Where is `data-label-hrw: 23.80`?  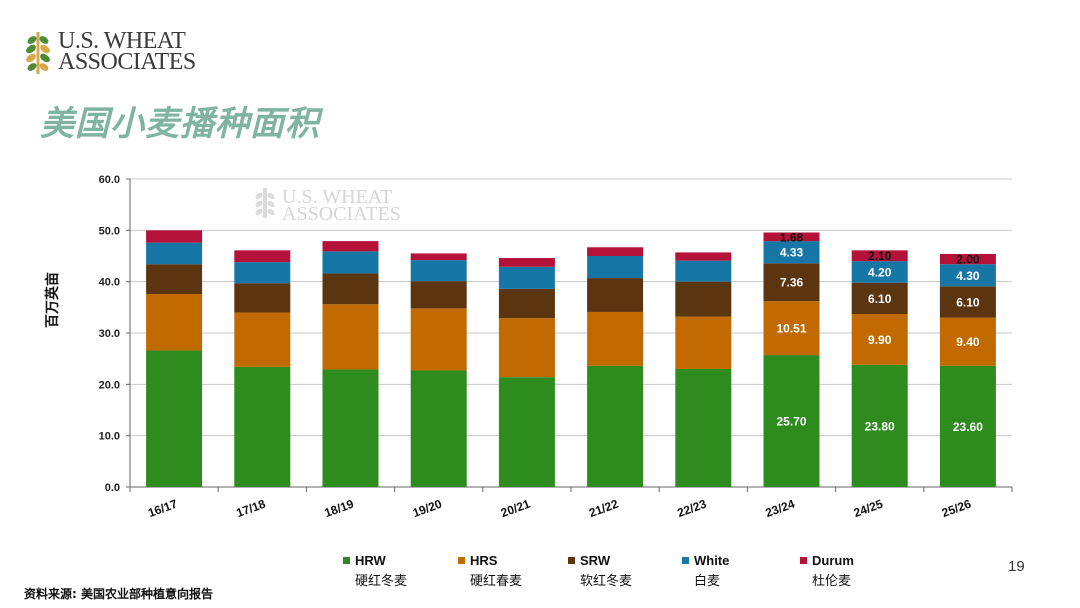 data-label-hrw: 23.80 is located at coordinates (880, 426).